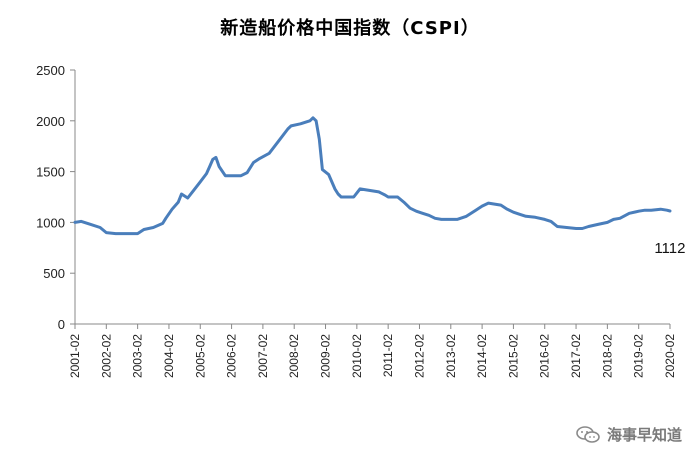  What do you see at coordinates (61, 324) in the screenshot?
I see `y-tick-label: 0` at bounding box center [61, 324].